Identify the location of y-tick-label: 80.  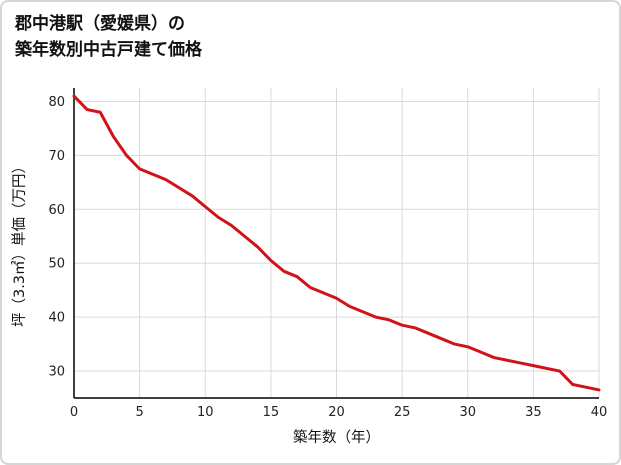
(56, 102).